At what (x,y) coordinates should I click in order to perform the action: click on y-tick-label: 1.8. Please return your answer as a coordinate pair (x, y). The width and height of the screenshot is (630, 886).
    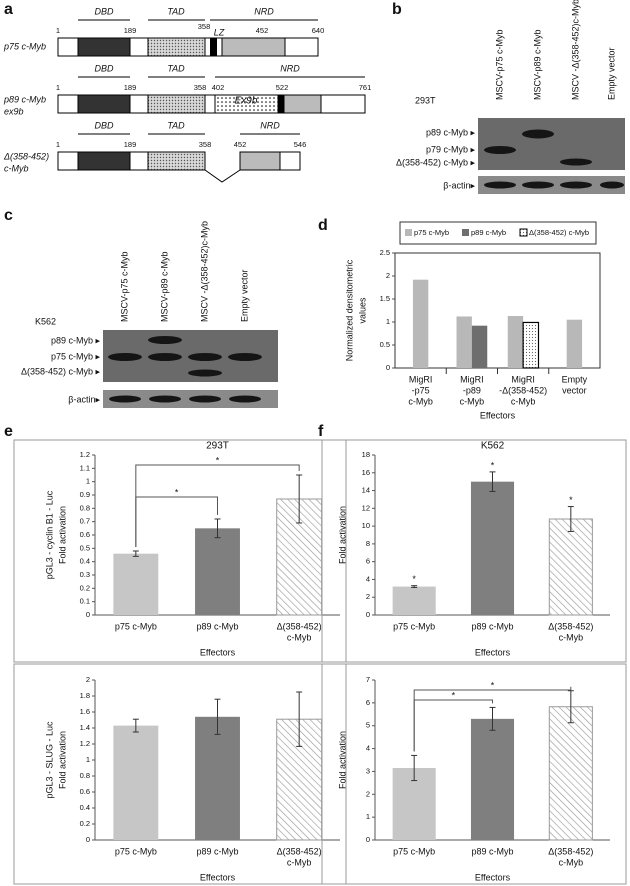
    Looking at the image, I should click on (85, 695).